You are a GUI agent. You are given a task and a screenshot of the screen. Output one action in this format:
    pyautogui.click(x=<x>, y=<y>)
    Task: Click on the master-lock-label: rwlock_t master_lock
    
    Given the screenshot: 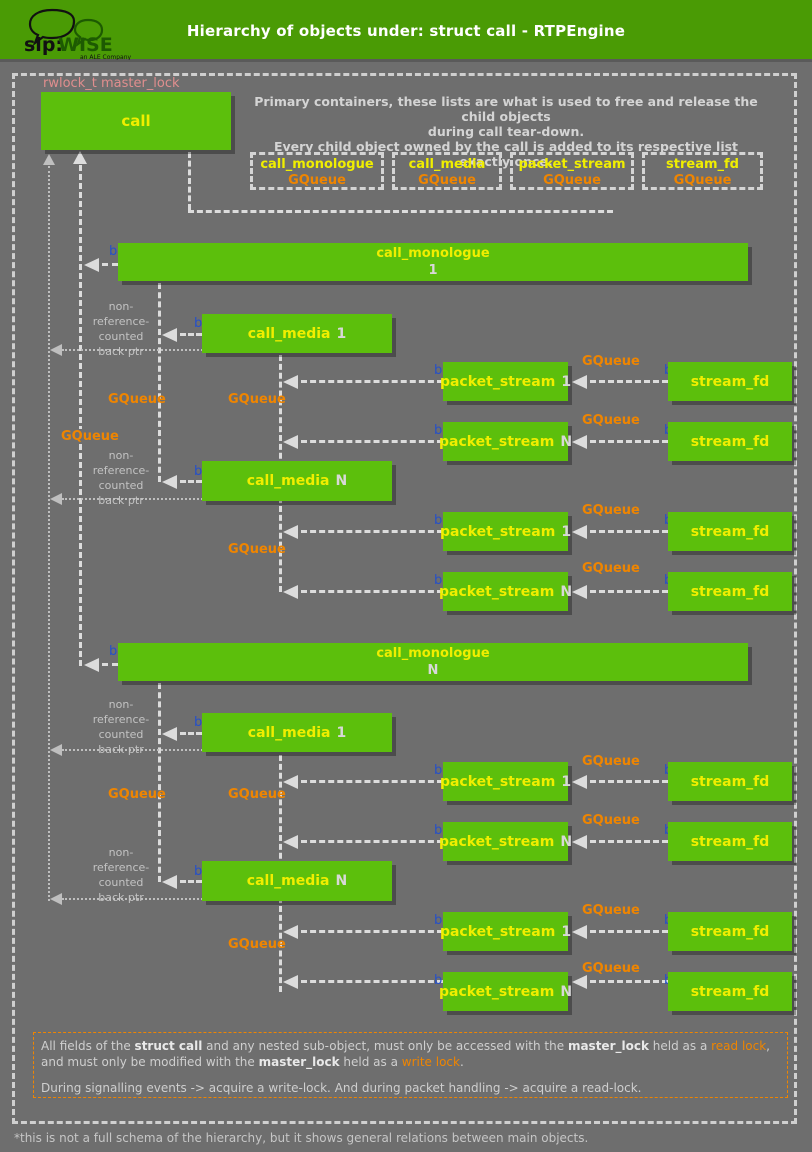 What is the action you would take?
    pyautogui.click(x=111, y=83)
    